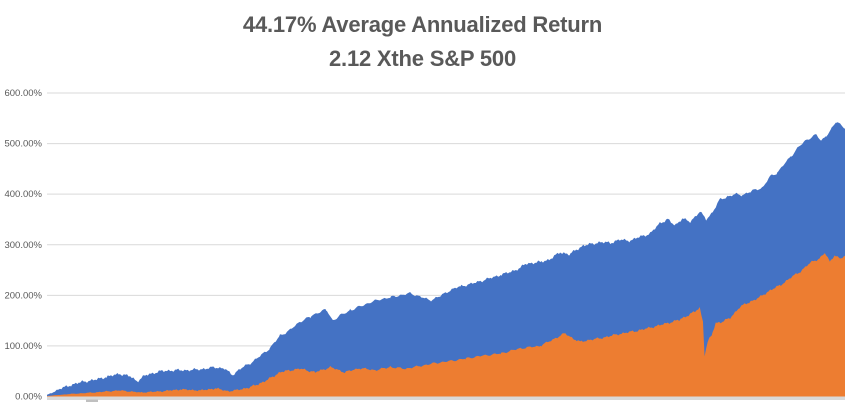 This screenshot has height=404, width=845. I want to click on x-axis, so click(446, 399).